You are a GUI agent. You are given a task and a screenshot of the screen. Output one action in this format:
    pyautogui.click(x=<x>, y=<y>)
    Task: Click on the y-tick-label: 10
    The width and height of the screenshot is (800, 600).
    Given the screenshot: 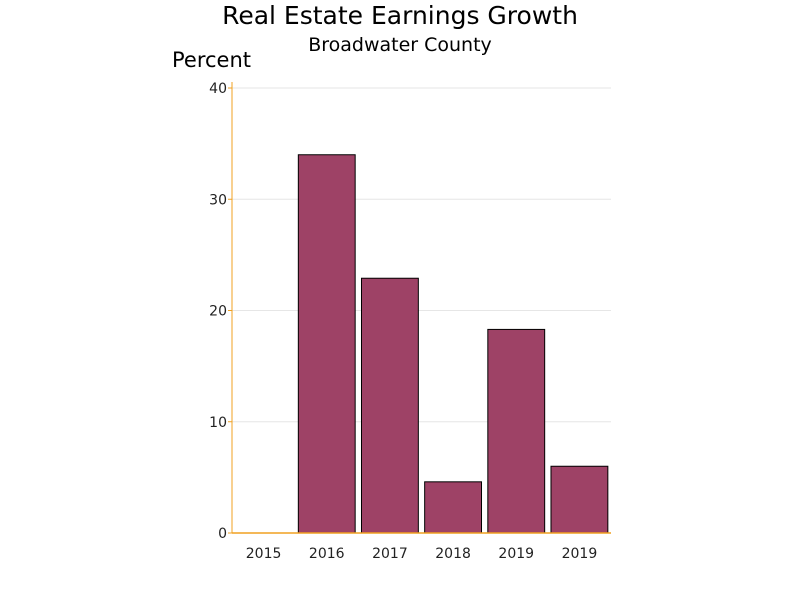 What is the action you would take?
    pyautogui.click(x=218, y=423)
    